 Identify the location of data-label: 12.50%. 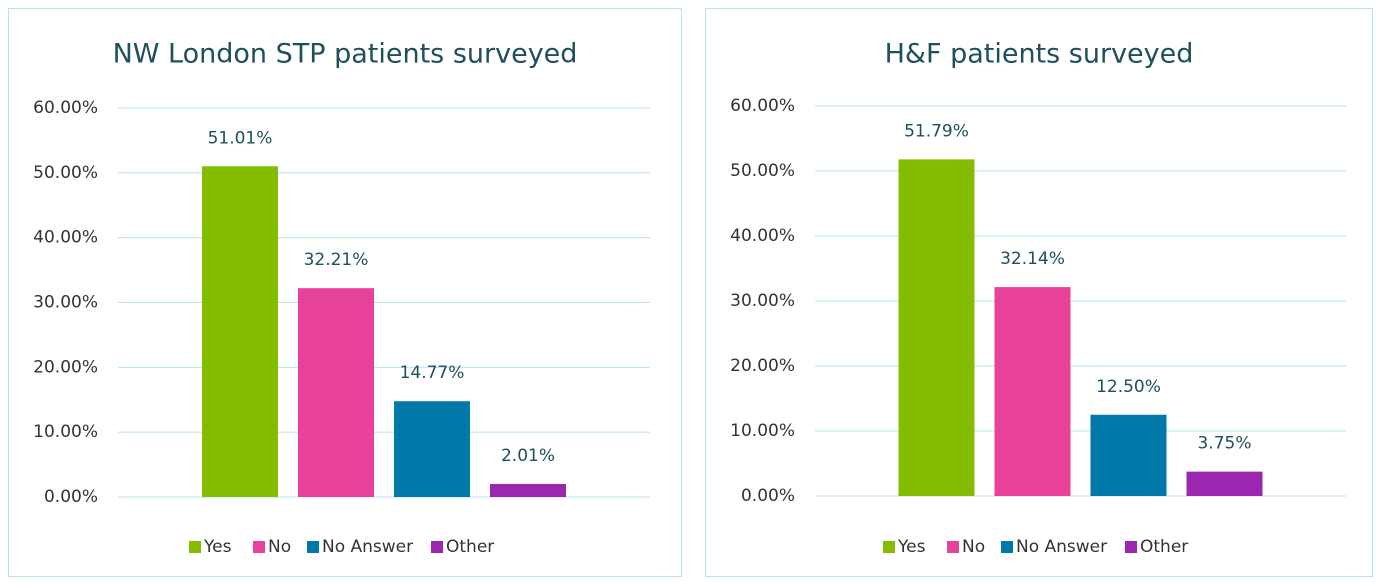
(1128, 387).